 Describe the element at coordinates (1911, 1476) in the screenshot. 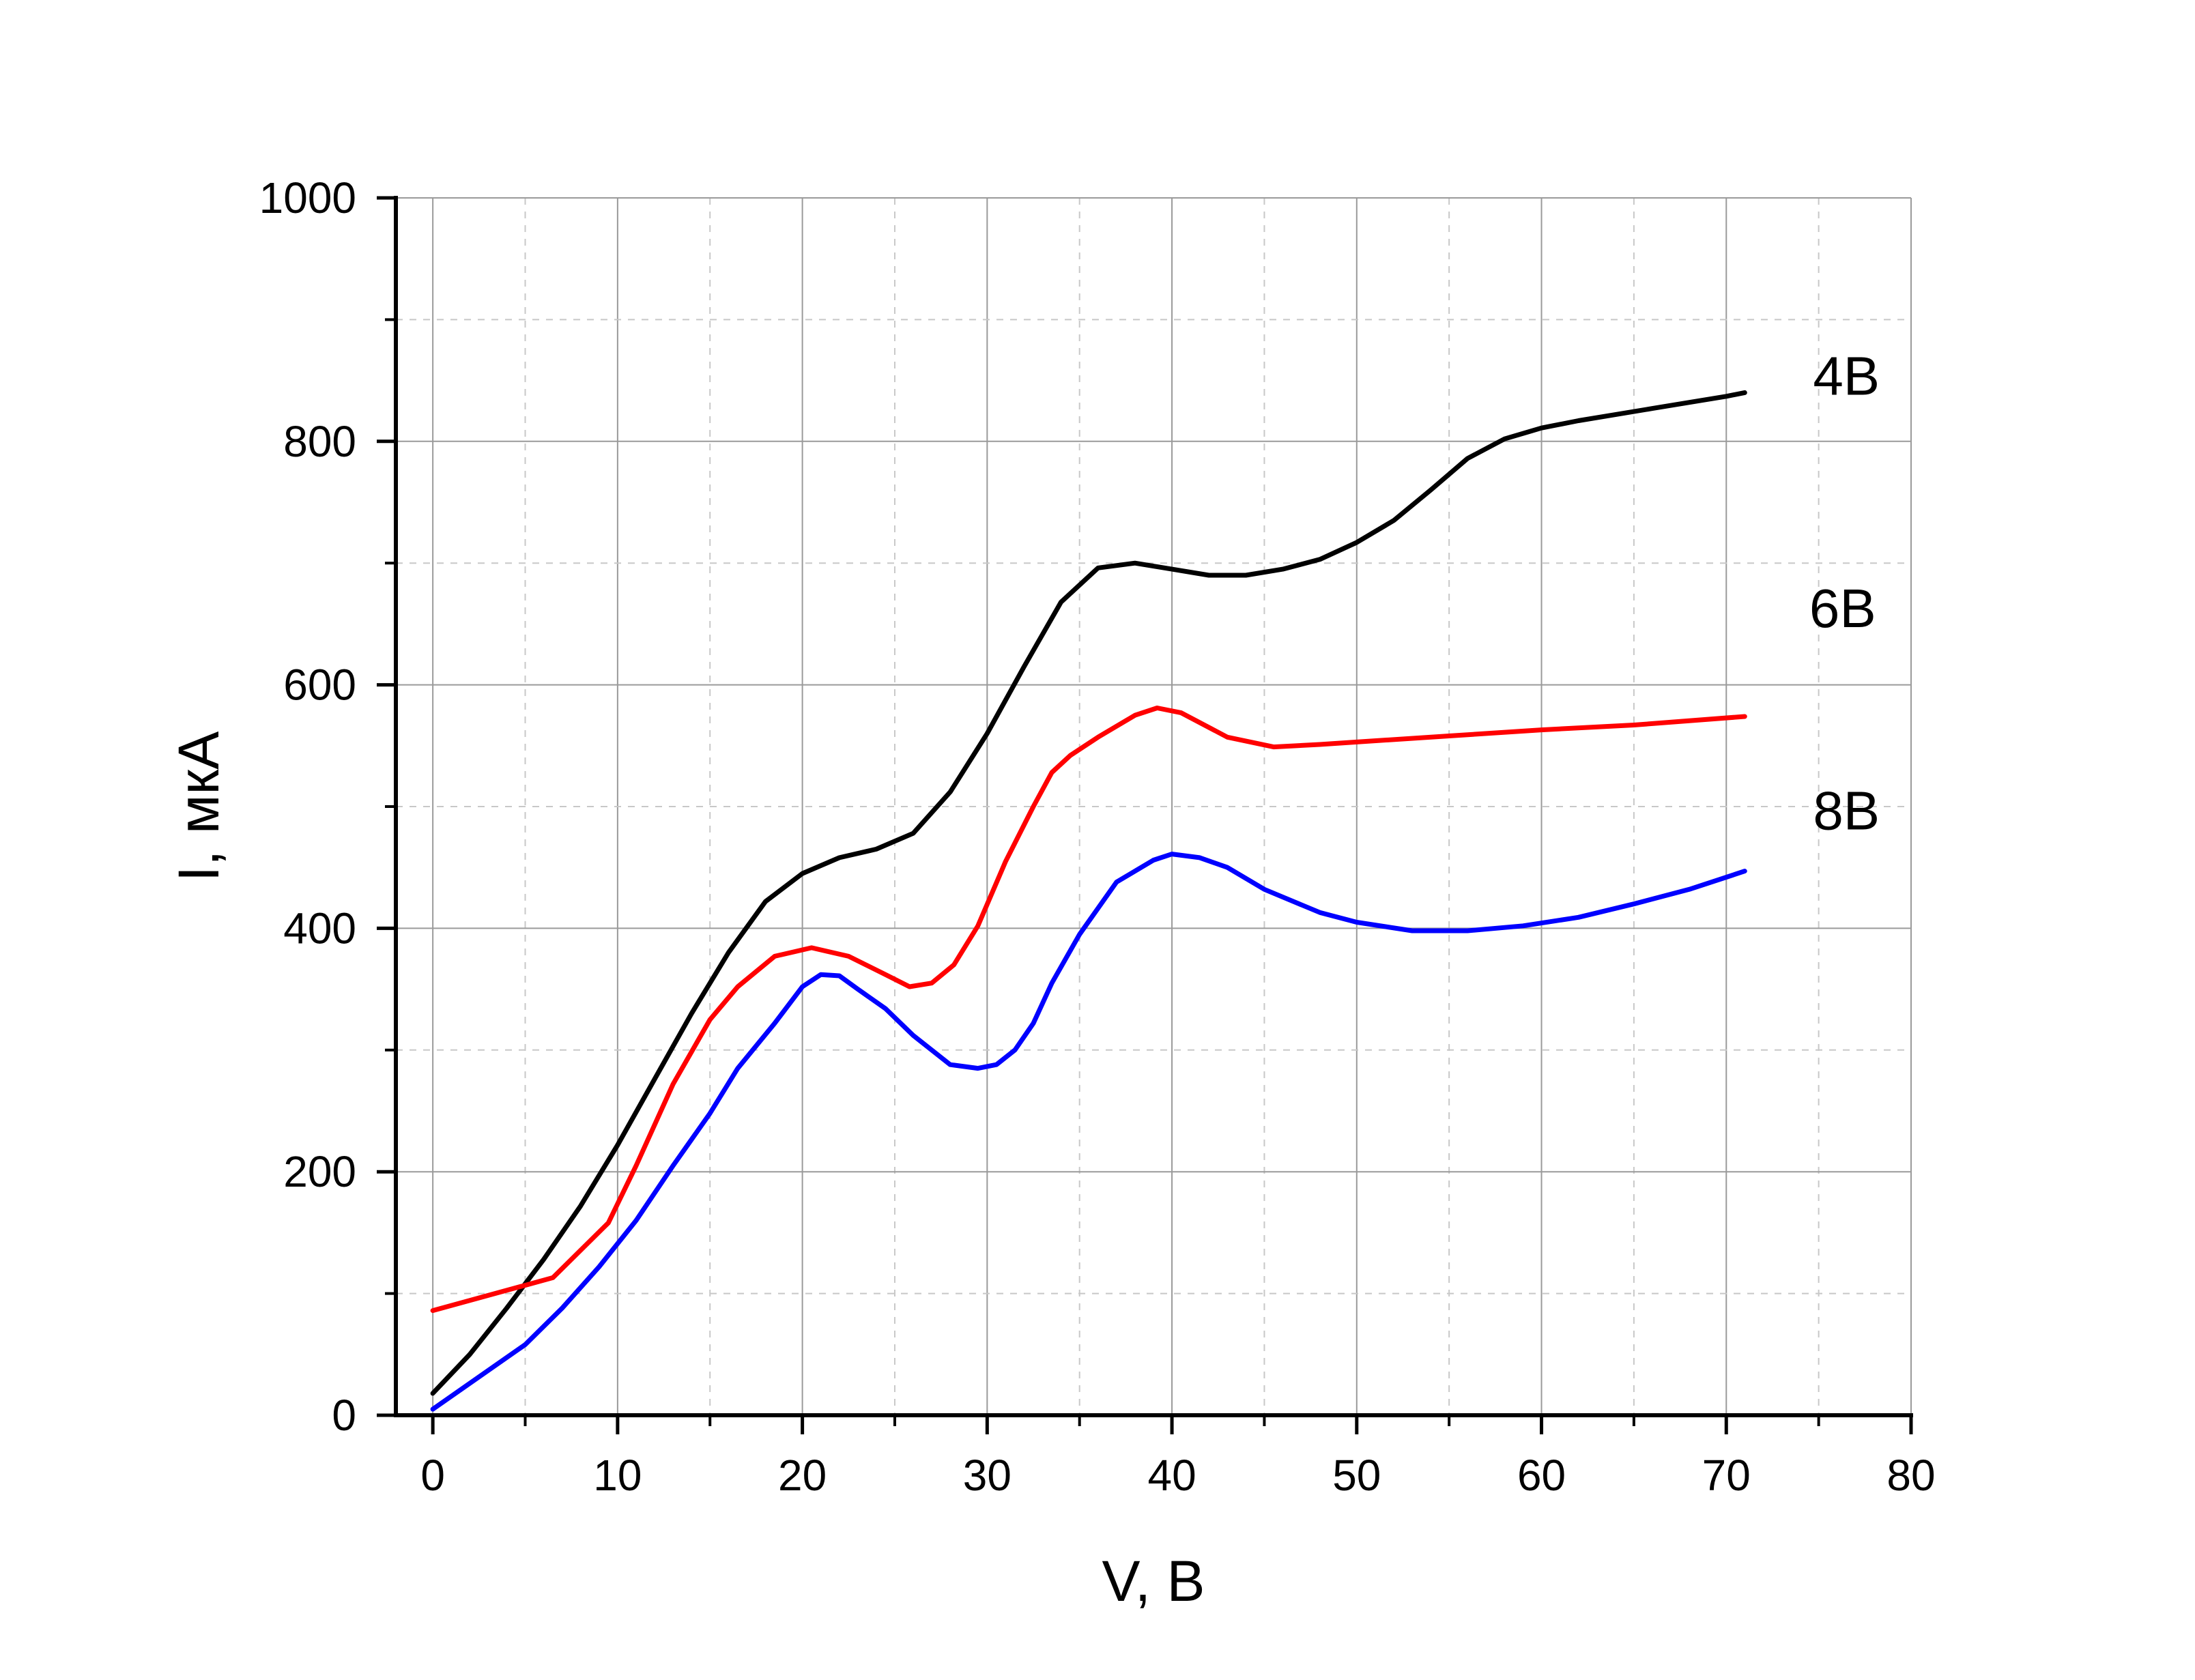

I see `x-tick-label-8: 80` at that location.